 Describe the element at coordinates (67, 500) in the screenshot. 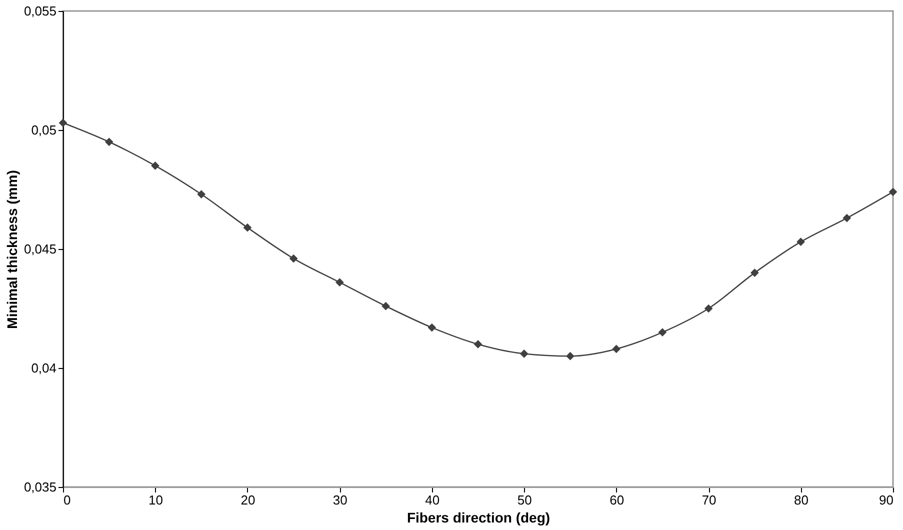

I see `x-tick-label: 0` at that location.